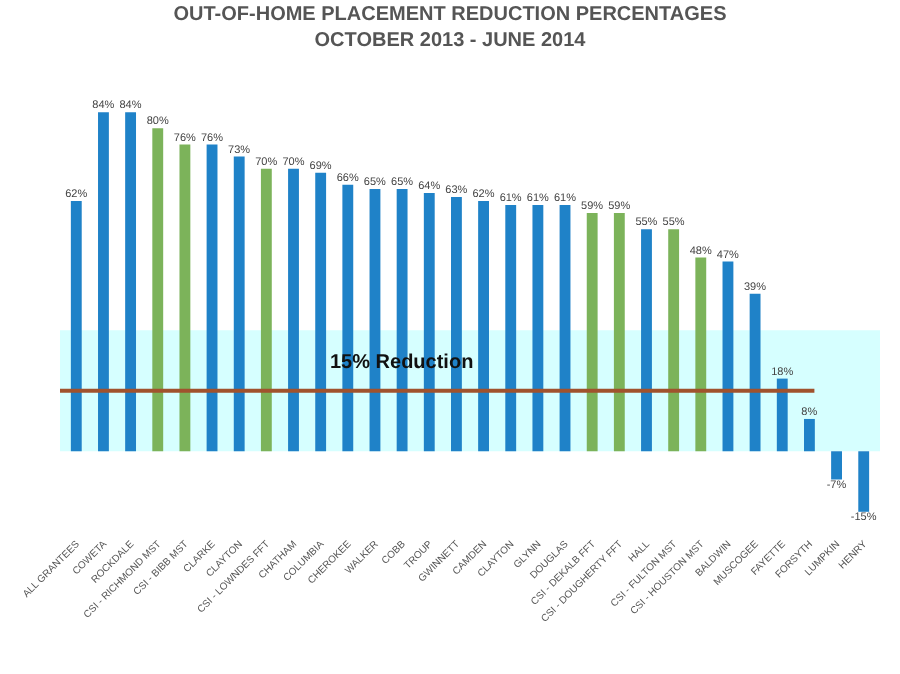 The height and width of the screenshot is (674, 900). I want to click on chart-title: OUT-OF-HOME PLACEMENT REDUCTION PERCENTAGES, so click(450, 15).